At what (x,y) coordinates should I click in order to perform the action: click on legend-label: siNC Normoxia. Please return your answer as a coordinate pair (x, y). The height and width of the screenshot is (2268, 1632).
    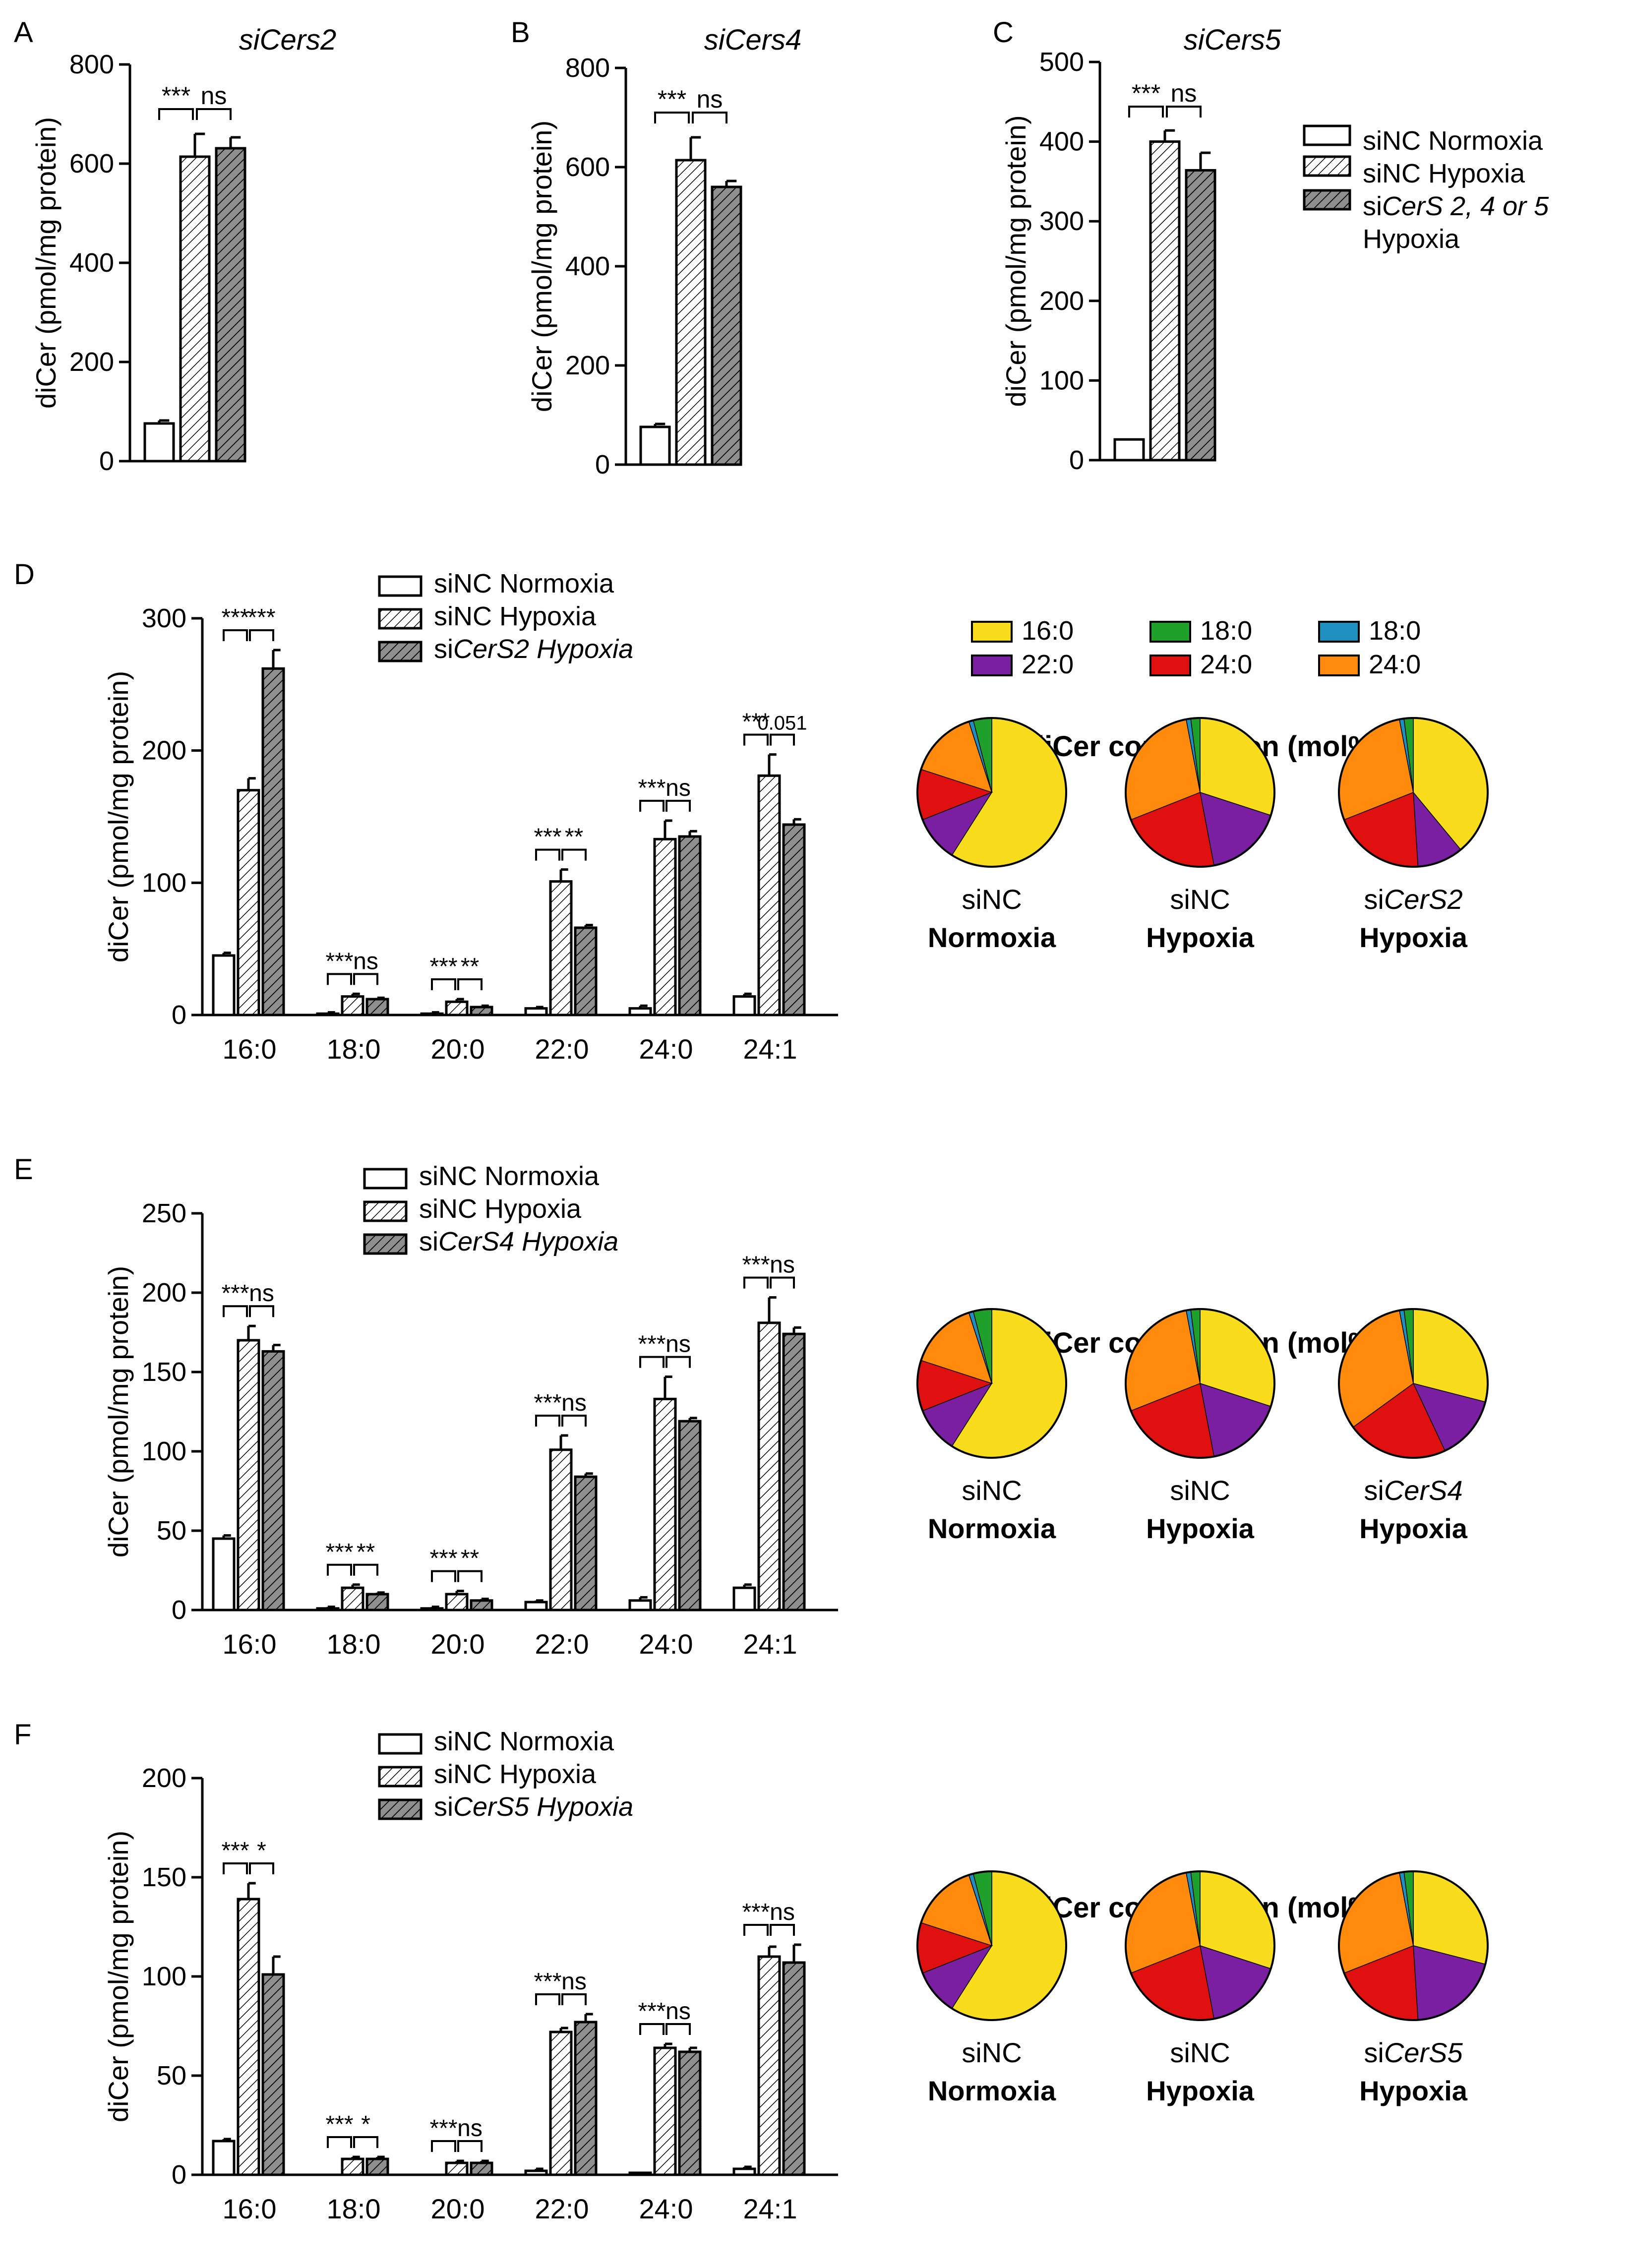
    Looking at the image, I should click on (1453, 141).